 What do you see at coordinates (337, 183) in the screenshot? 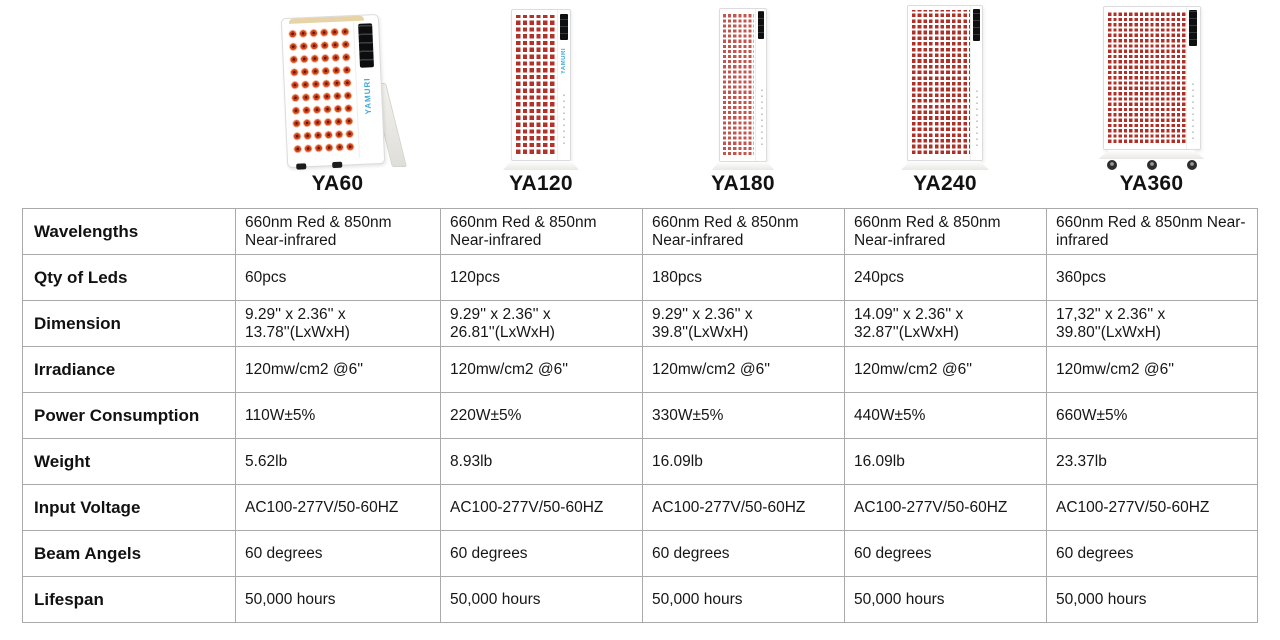
I see `model-name-ya60: YA60` at bounding box center [337, 183].